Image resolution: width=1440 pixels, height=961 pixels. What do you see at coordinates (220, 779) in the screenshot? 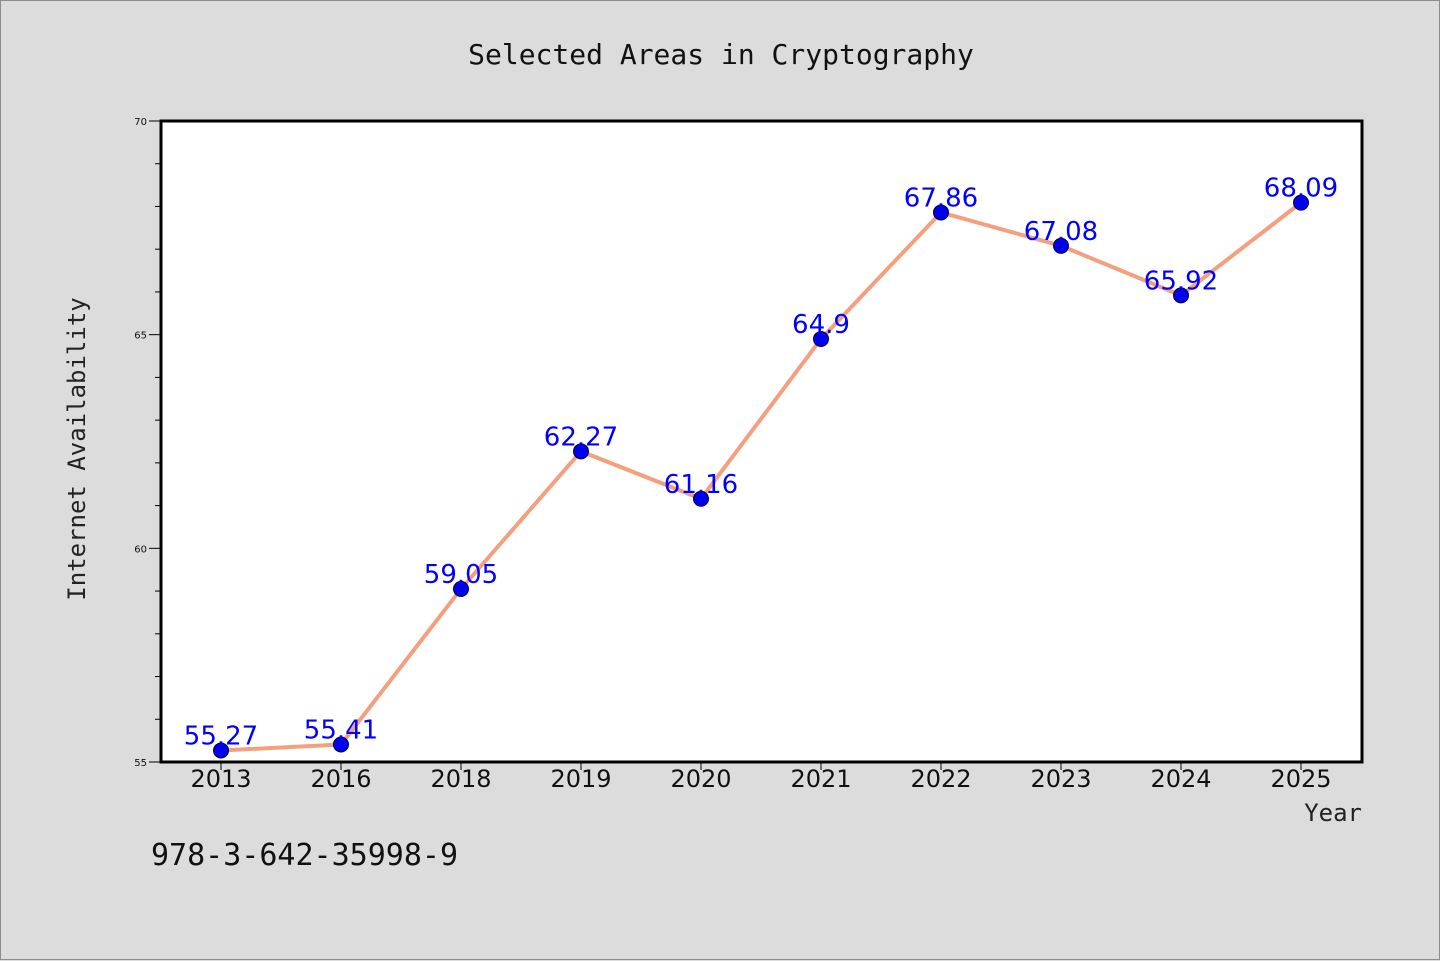
I see `x-tick-label: 2013` at bounding box center [220, 779].